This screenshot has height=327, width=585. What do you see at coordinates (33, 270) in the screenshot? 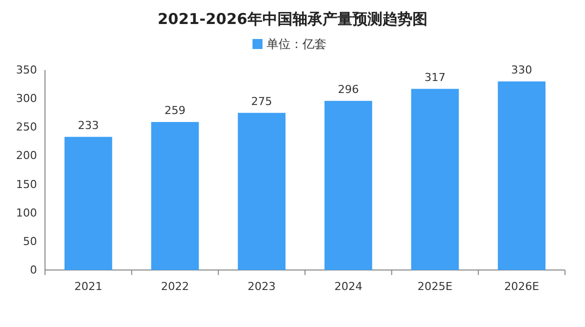
I see `y-tick-label: 0` at bounding box center [33, 270].